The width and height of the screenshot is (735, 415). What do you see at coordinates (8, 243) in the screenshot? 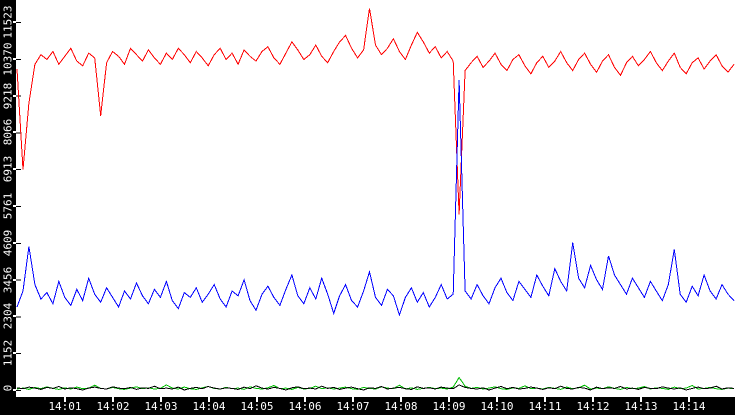
I see `y-tick-label: 4609` at bounding box center [8, 243].